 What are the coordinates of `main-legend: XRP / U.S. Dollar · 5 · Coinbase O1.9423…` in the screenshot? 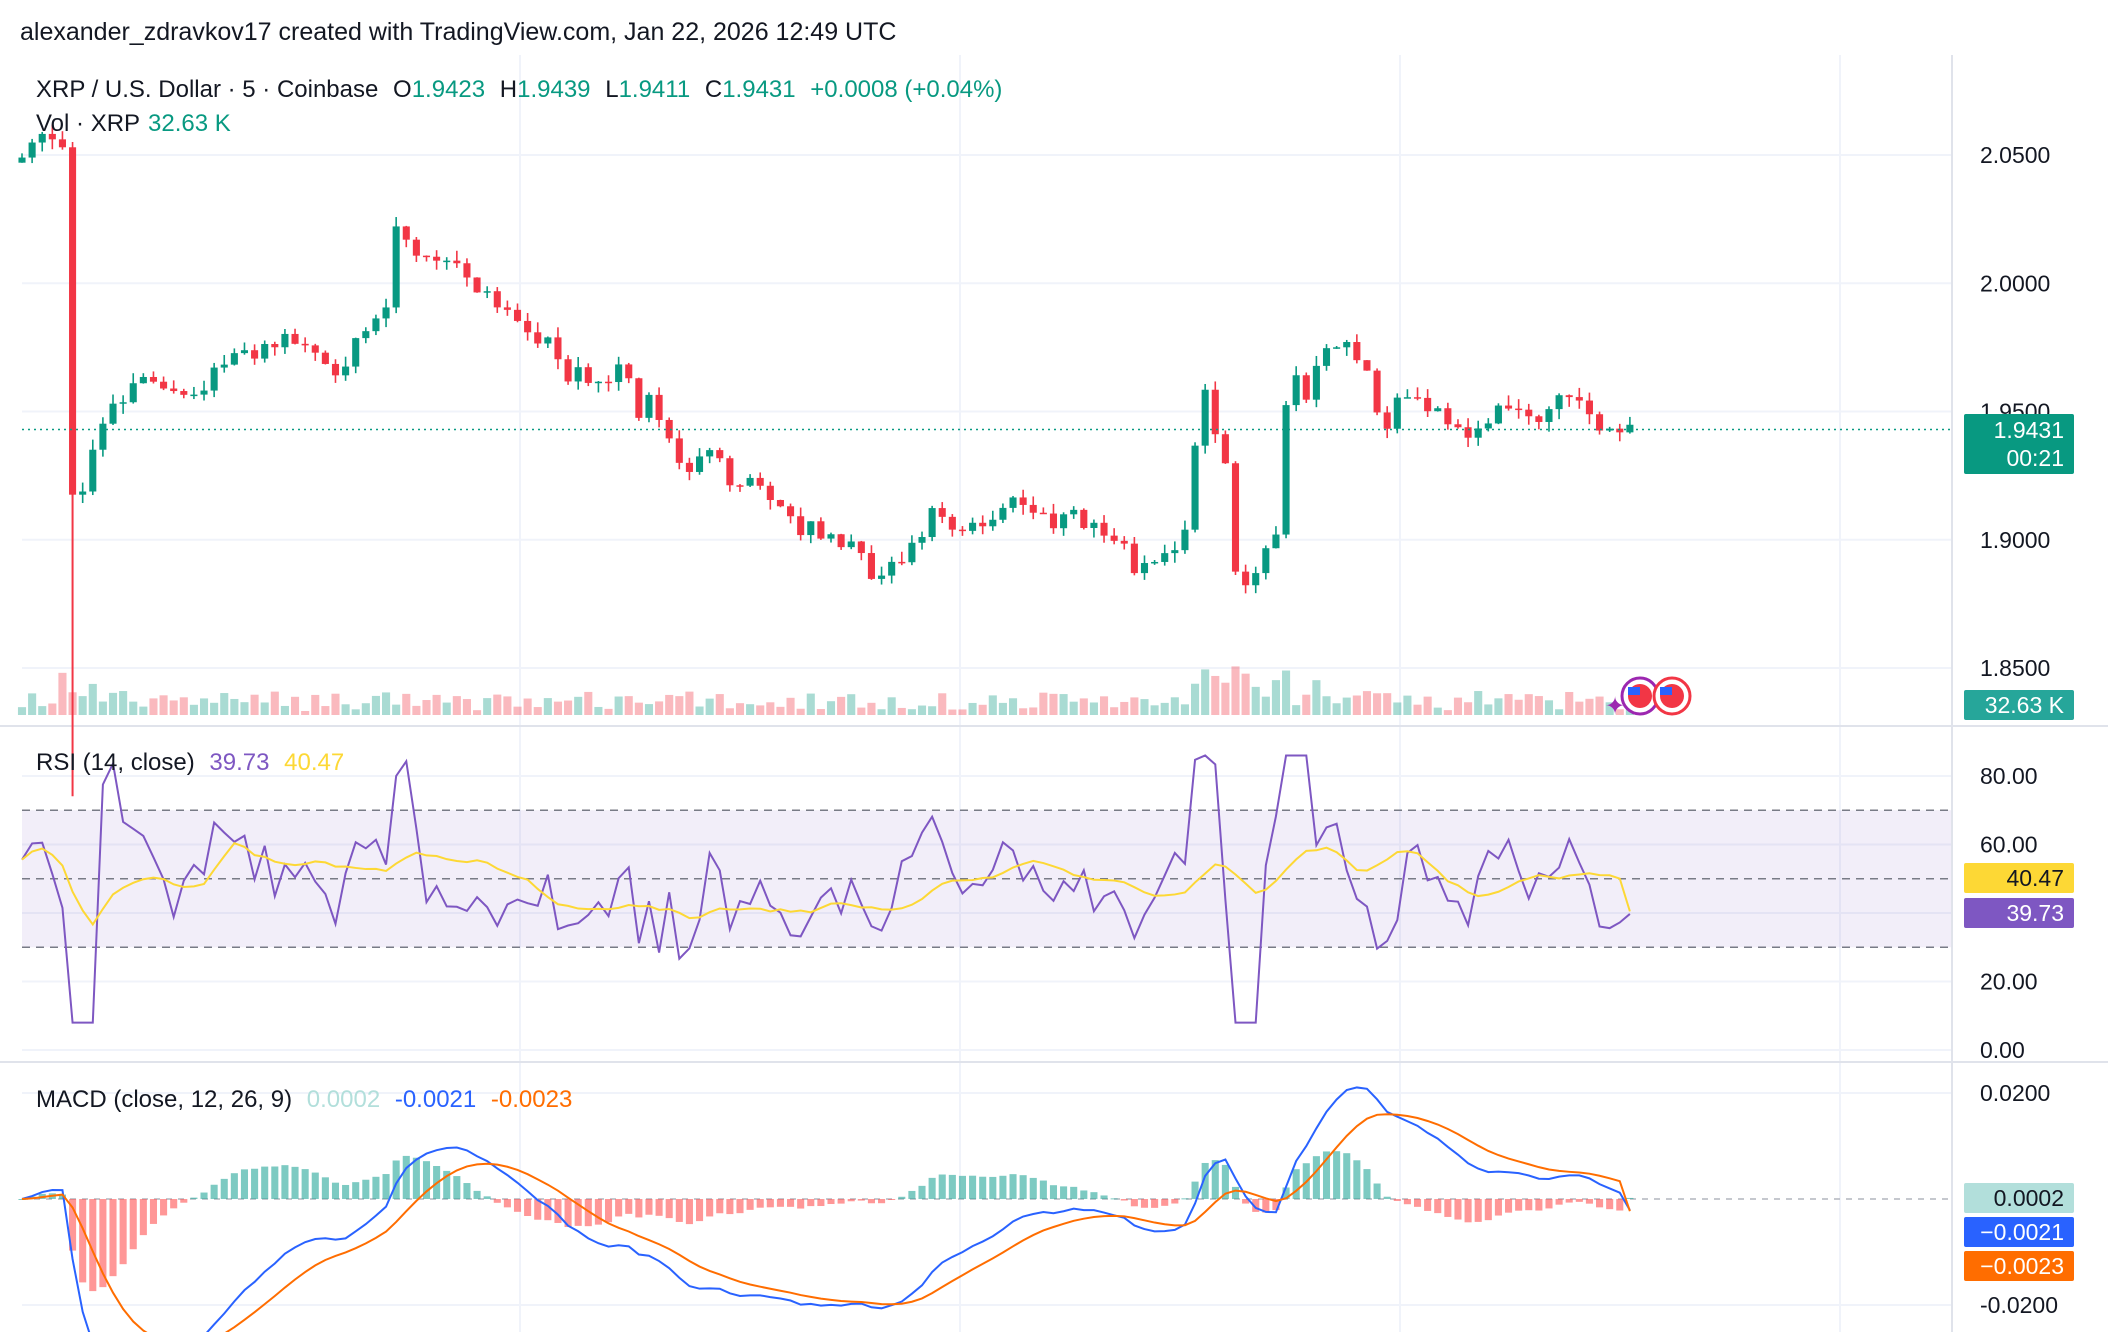 It's located at (523, 90).